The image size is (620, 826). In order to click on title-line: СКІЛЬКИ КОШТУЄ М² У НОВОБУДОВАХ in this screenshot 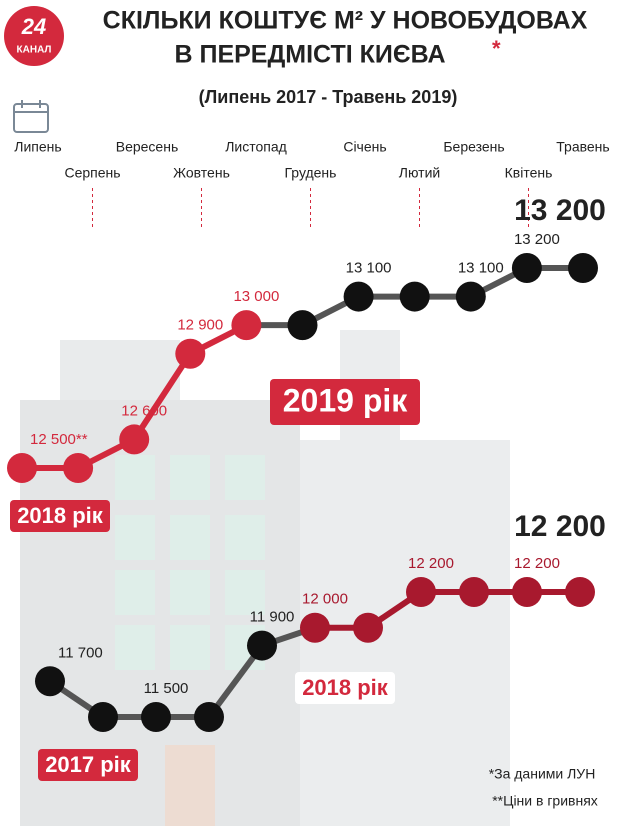, I will do `click(345, 21)`.